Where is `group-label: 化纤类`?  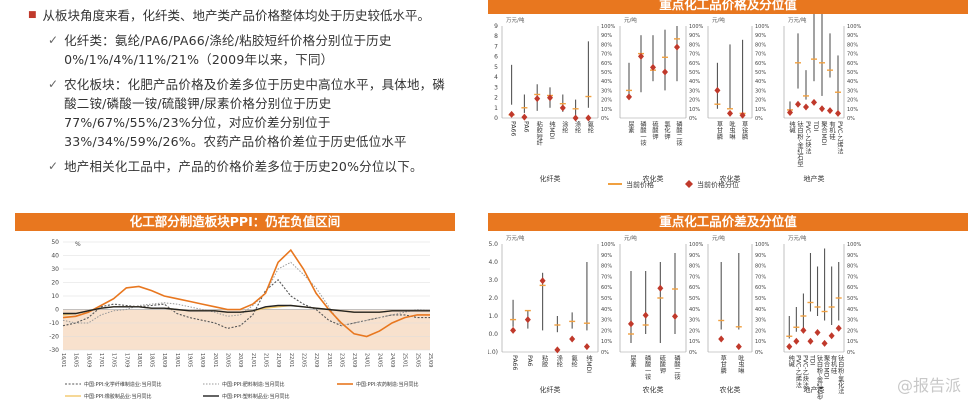 group-label: 化纤类 is located at coordinates (550, 389).